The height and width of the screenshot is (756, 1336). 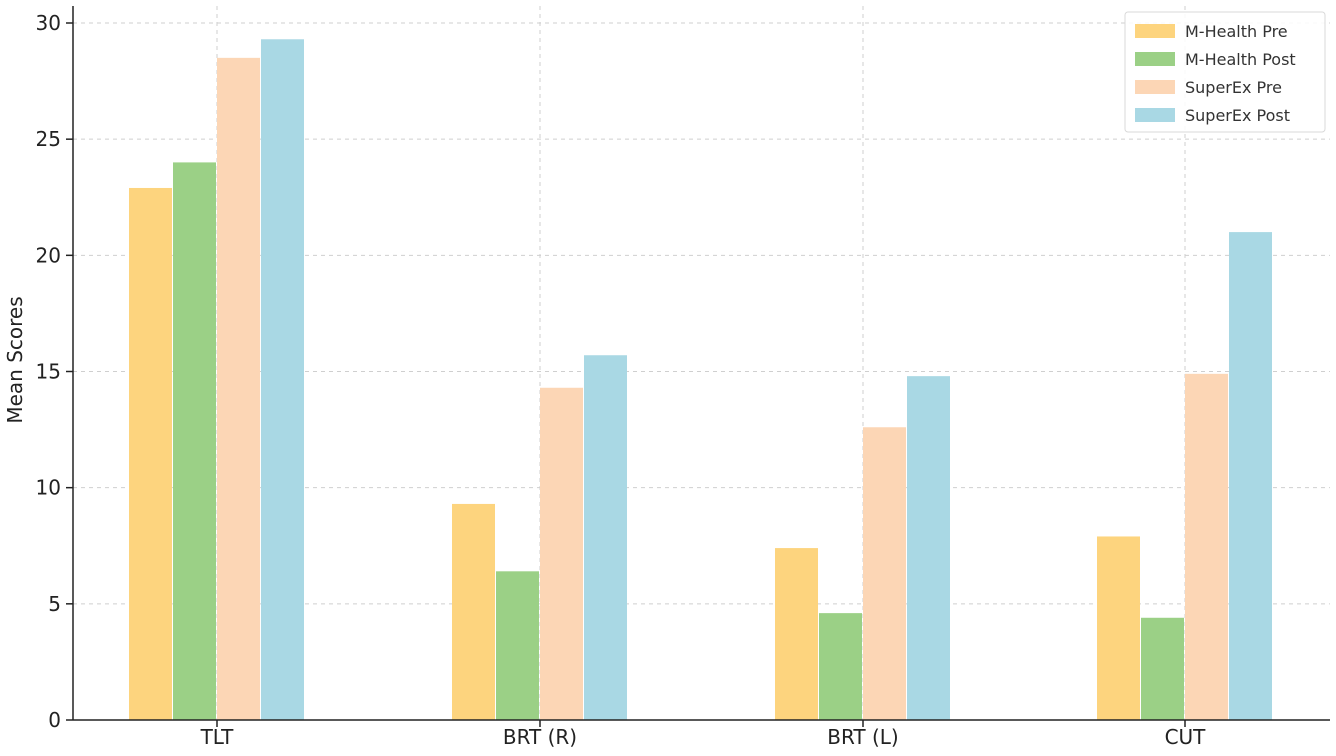 I want to click on bar-superex-post-brt-r, so click(x=605, y=537).